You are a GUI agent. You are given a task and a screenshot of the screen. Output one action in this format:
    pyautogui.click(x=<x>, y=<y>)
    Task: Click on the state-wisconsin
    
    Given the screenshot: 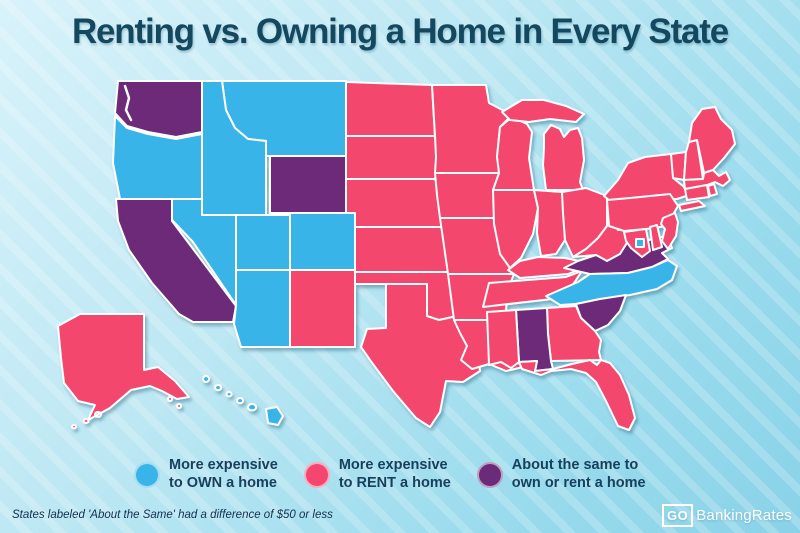 What is the action you would take?
    pyautogui.click(x=513, y=153)
    